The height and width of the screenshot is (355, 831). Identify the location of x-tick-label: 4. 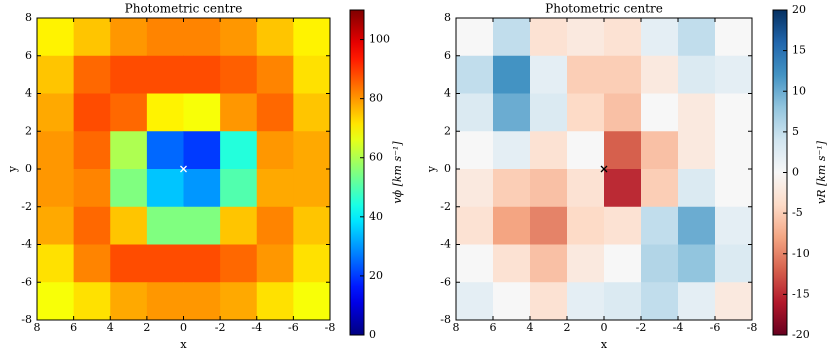
(110, 327).